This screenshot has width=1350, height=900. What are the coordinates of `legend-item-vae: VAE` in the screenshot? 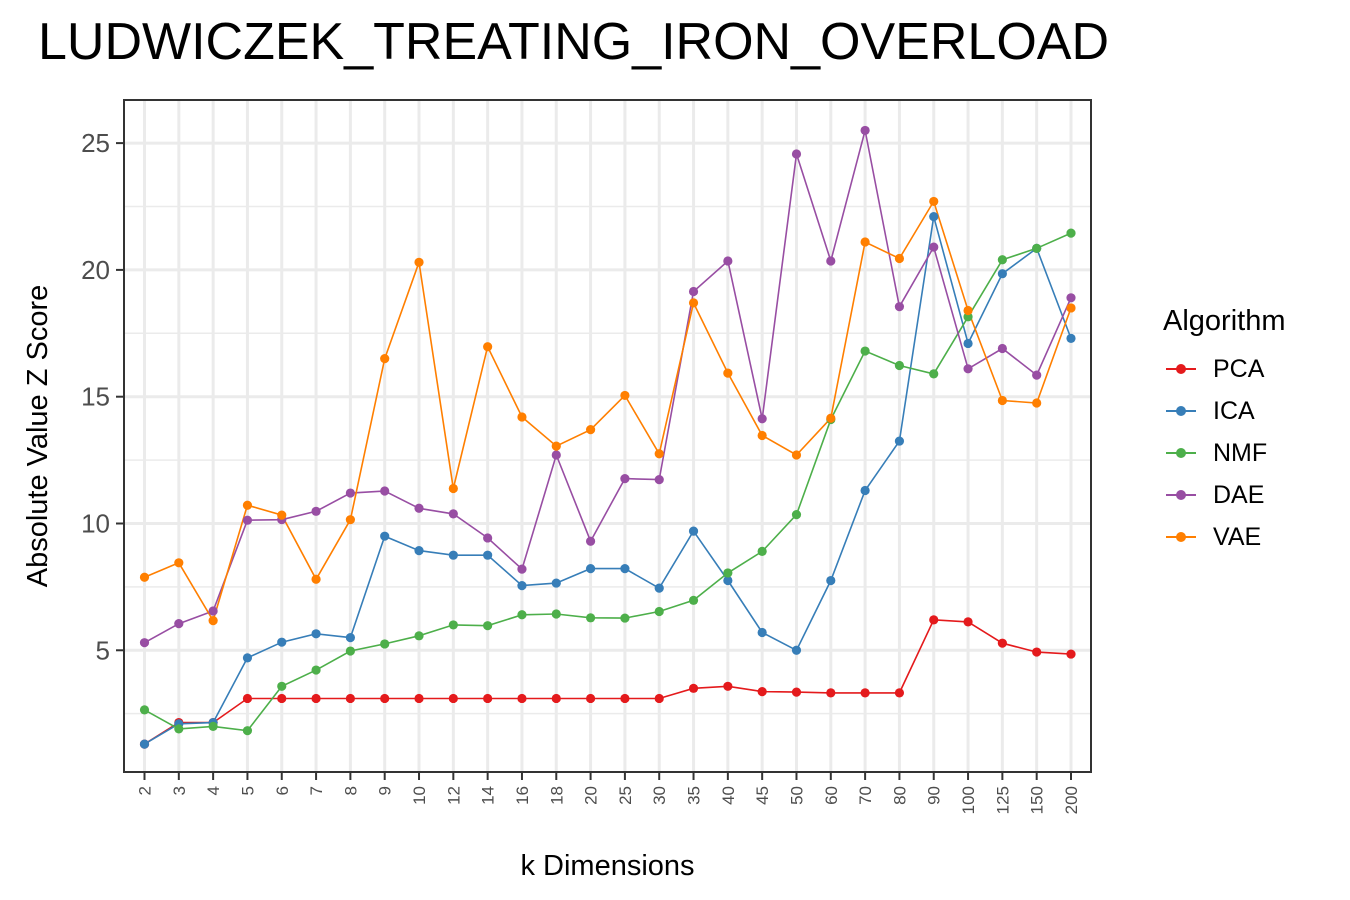 It's located at (1224, 537).